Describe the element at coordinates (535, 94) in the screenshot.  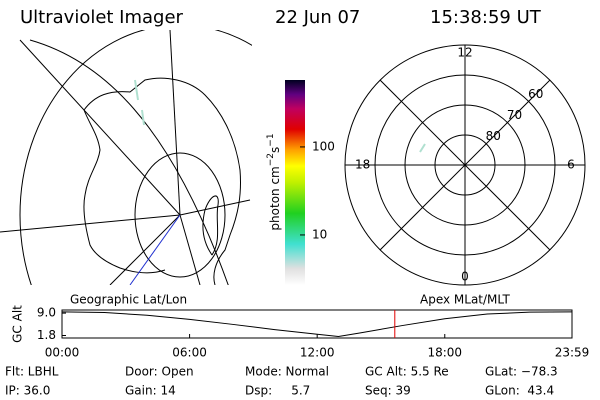
I see `lat-label: 60` at that location.